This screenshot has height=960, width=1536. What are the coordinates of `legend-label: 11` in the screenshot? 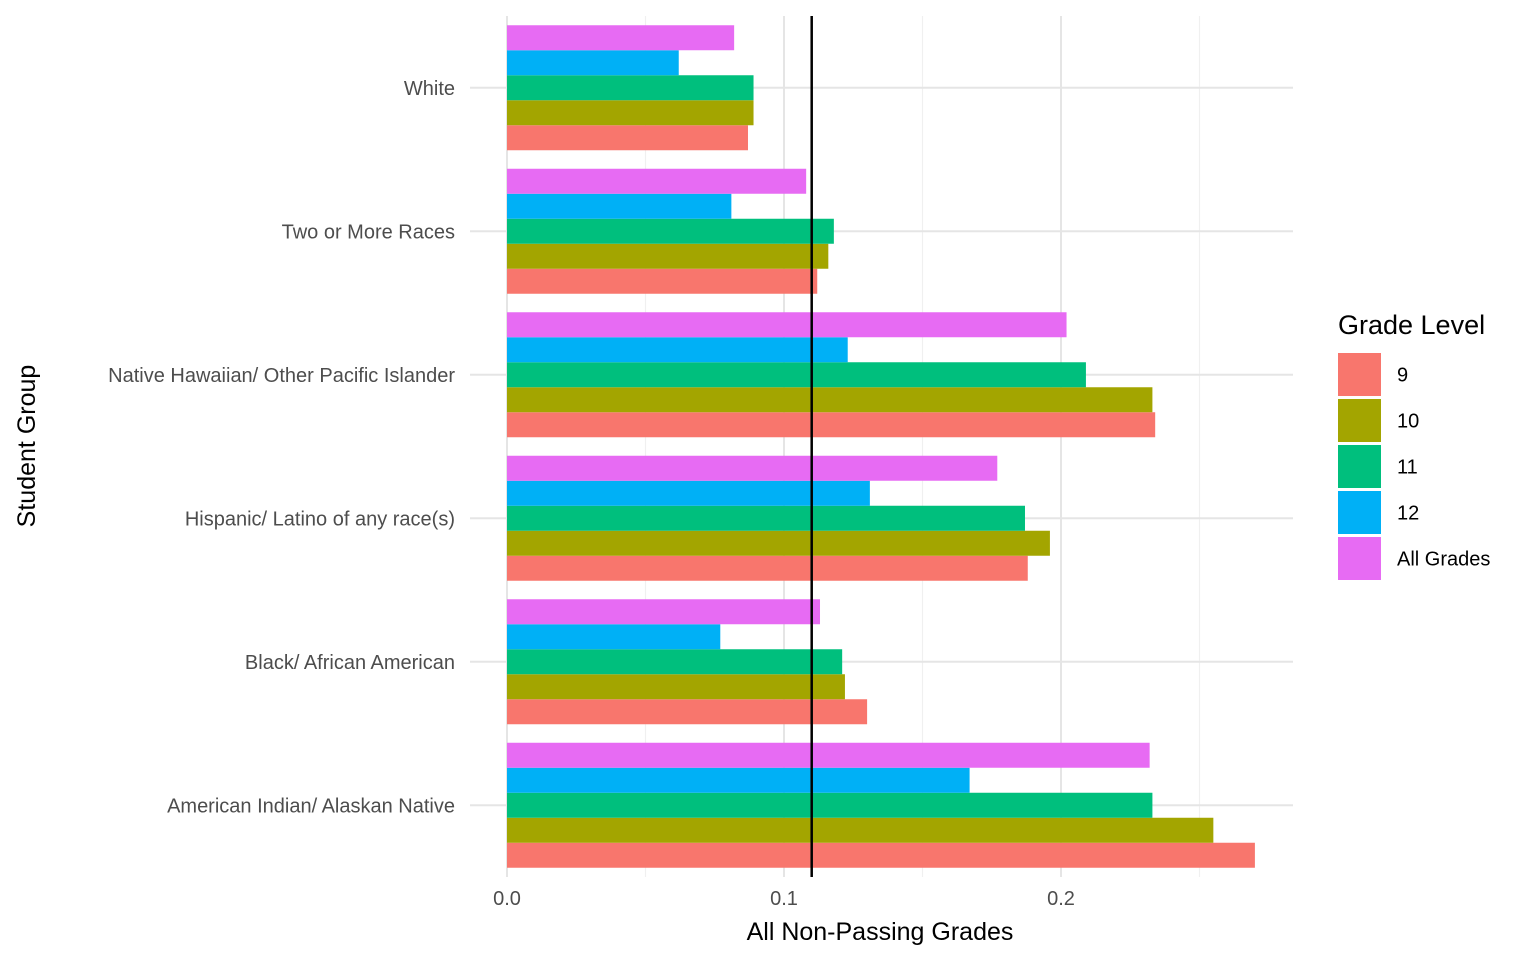 It's located at (1407, 468).